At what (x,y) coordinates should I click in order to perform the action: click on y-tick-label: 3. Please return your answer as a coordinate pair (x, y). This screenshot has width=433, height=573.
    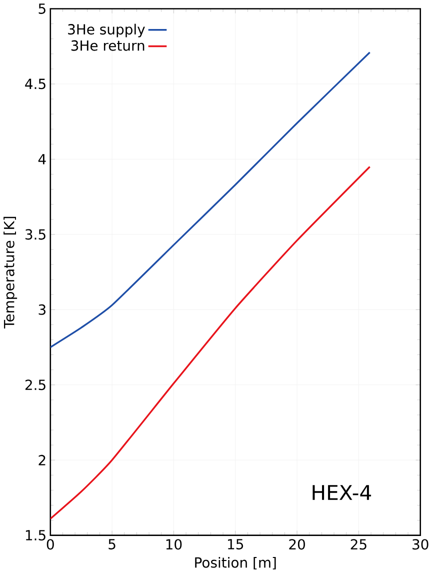
    Looking at the image, I should click on (42, 309).